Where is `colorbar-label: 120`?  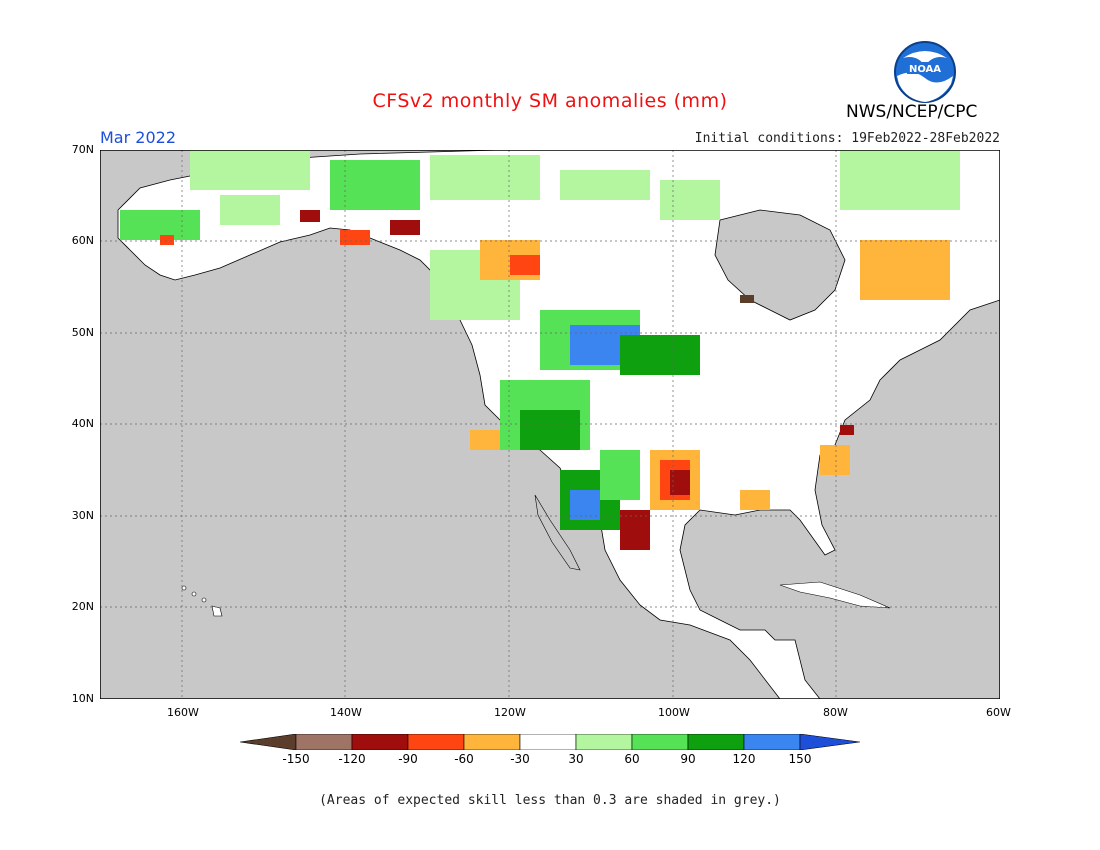 colorbar-label: 120 is located at coordinates (744, 759).